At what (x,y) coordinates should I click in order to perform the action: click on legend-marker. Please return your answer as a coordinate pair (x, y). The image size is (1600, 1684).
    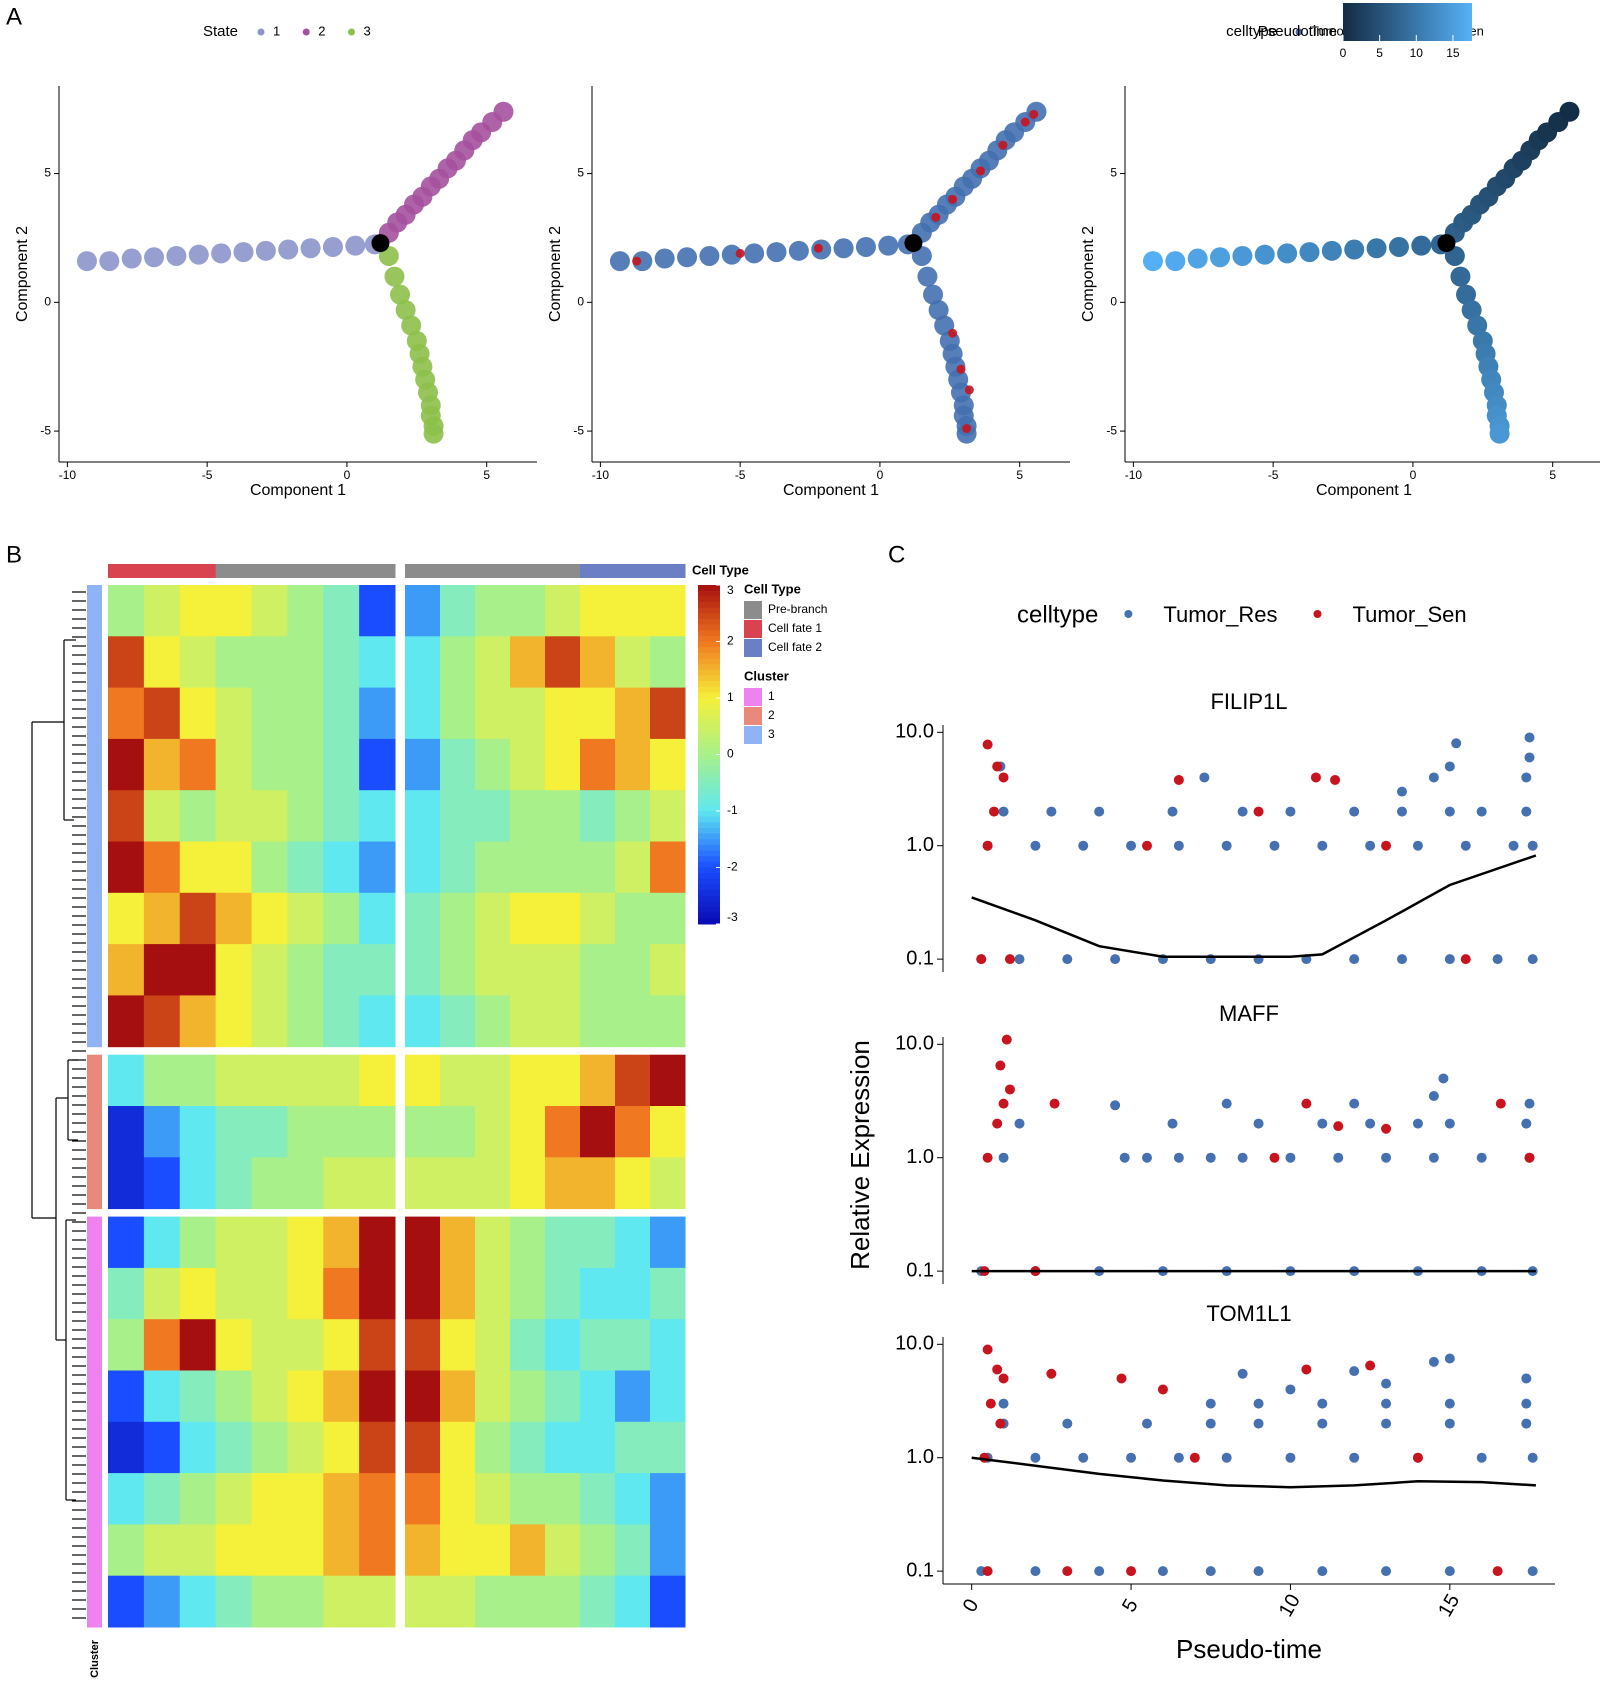
    Looking at the image, I should click on (261, 32).